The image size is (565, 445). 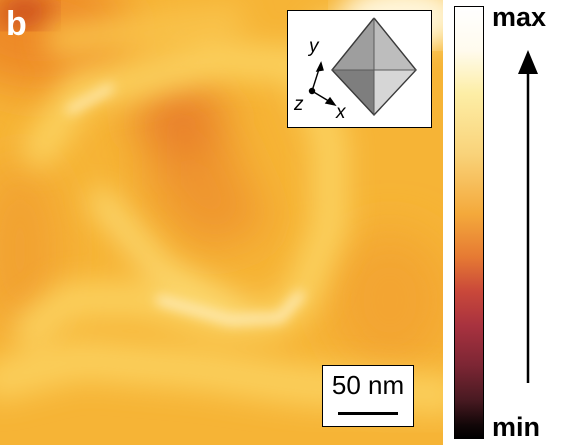 What do you see at coordinates (519, 17) in the screenshot?
I see `colorbar-max-label: max` at bounding box center [519, 17].